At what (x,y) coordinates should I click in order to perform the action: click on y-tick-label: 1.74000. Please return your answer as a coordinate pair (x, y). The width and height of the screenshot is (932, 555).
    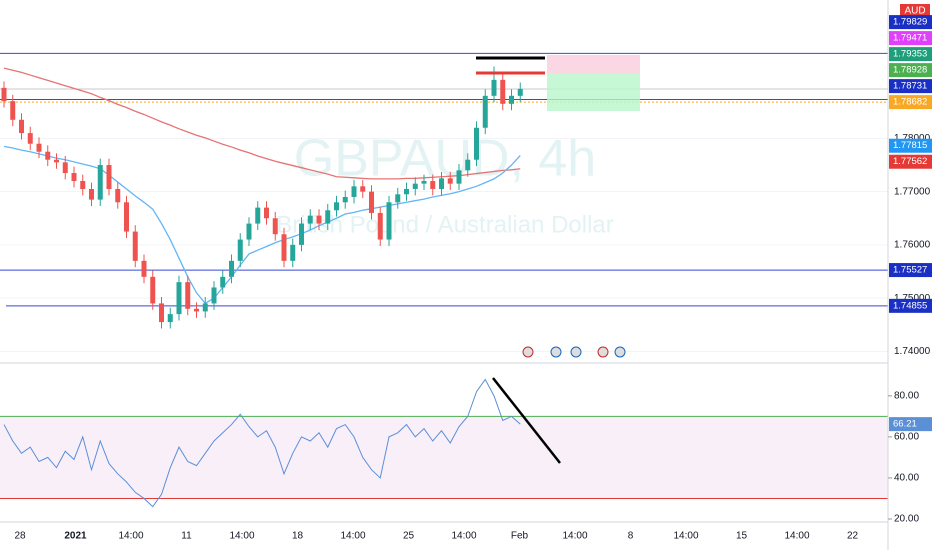
    Looking at the image, I should click on (912, 351).